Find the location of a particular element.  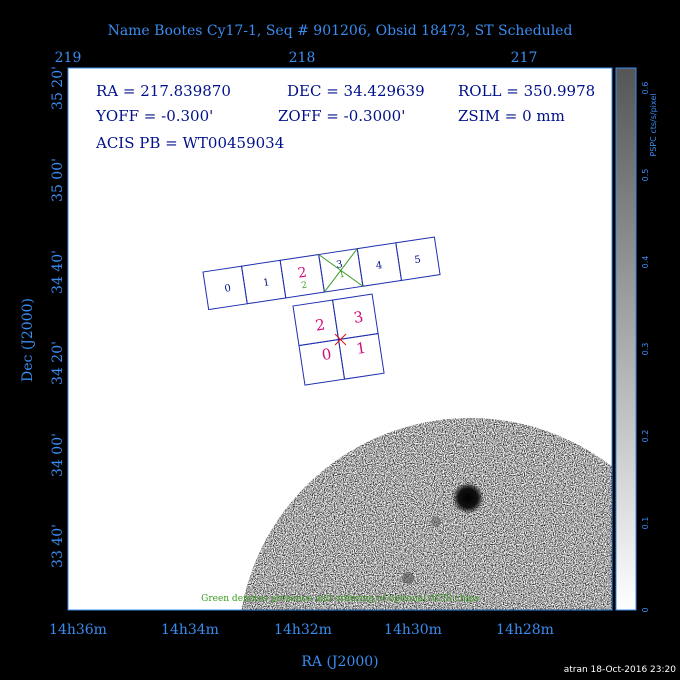

acis-i-array: 2 3 0 1 is located at coordinates (338, 339).